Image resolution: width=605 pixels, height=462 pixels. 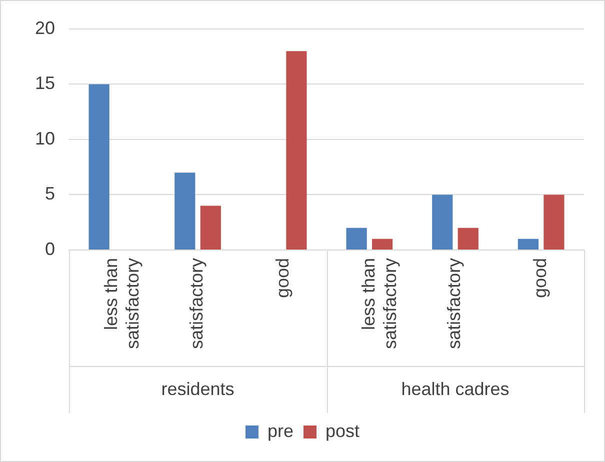 What do you see at coordinates (45, 138) in the screenshot?
I see `y-tick-label: 10` at bounding box center [45, 138].